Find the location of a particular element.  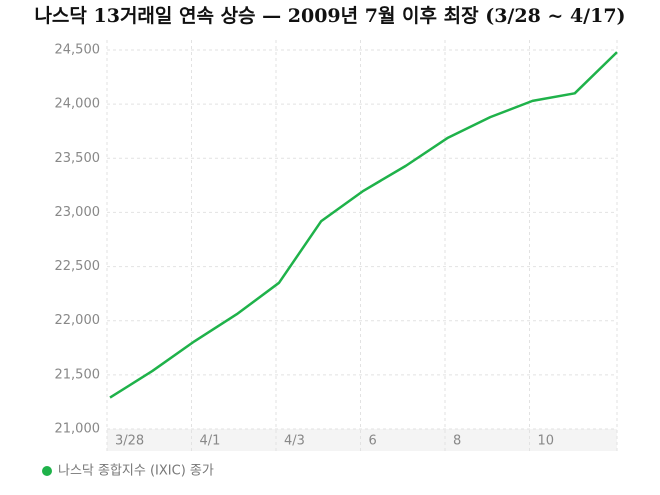

x-tick-label: 4/3 is located at coordinates (294, 441).